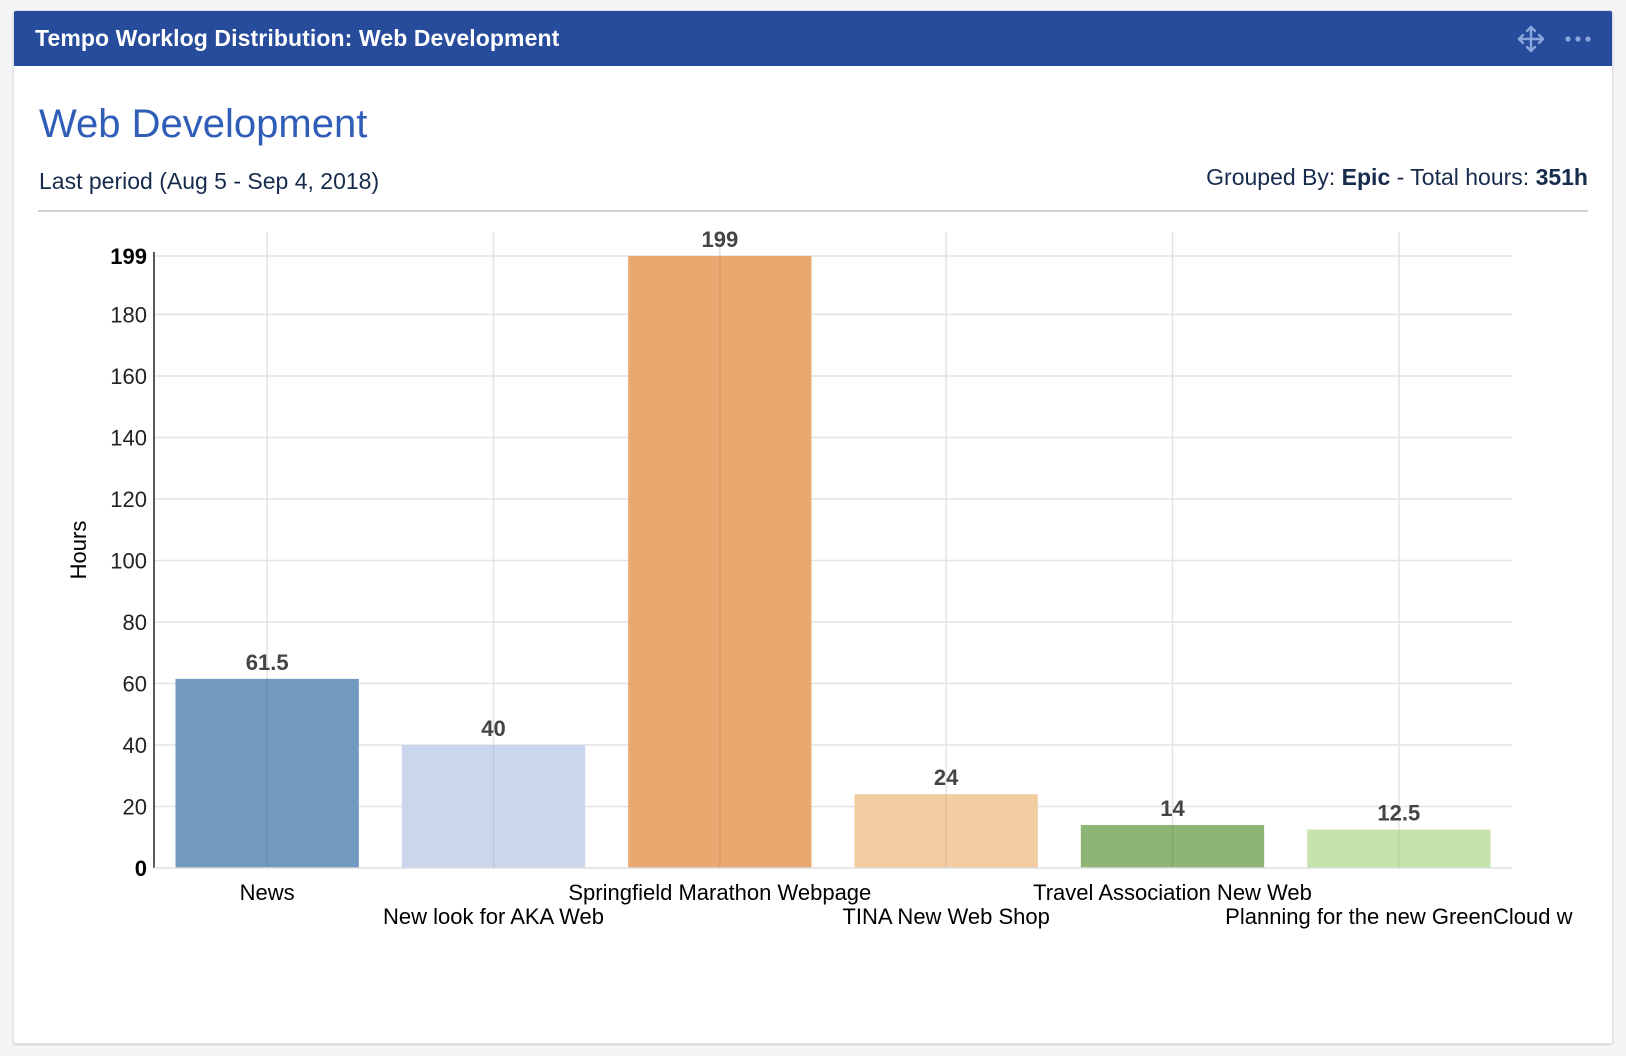 The image size is (1626, 1056). What do you see at coordinates (1274, 177) in the screenshot?
I see `grouped-by-label: Grouped By:` at bounding box center [1274, 177].